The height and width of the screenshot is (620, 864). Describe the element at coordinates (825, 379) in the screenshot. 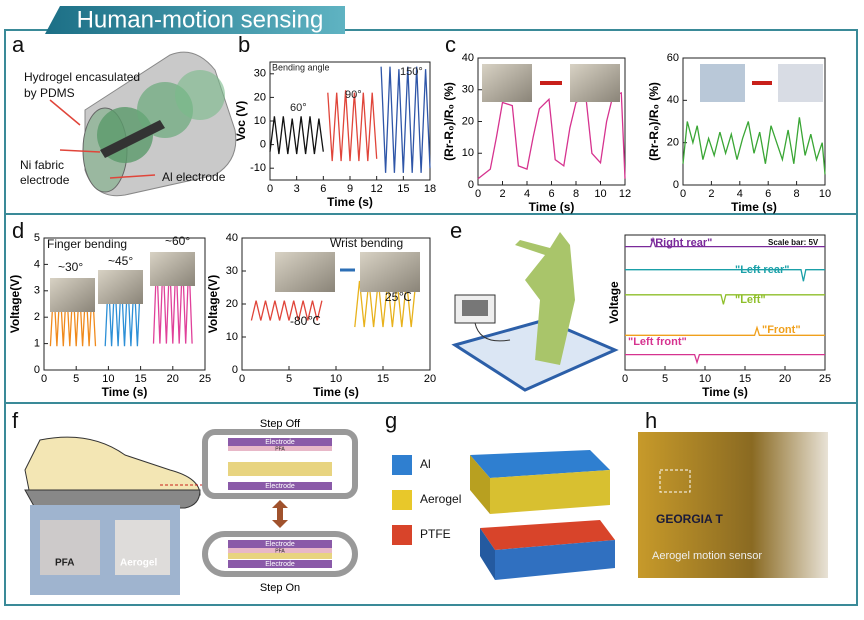

I see `x-tick-label: 25` at that location.